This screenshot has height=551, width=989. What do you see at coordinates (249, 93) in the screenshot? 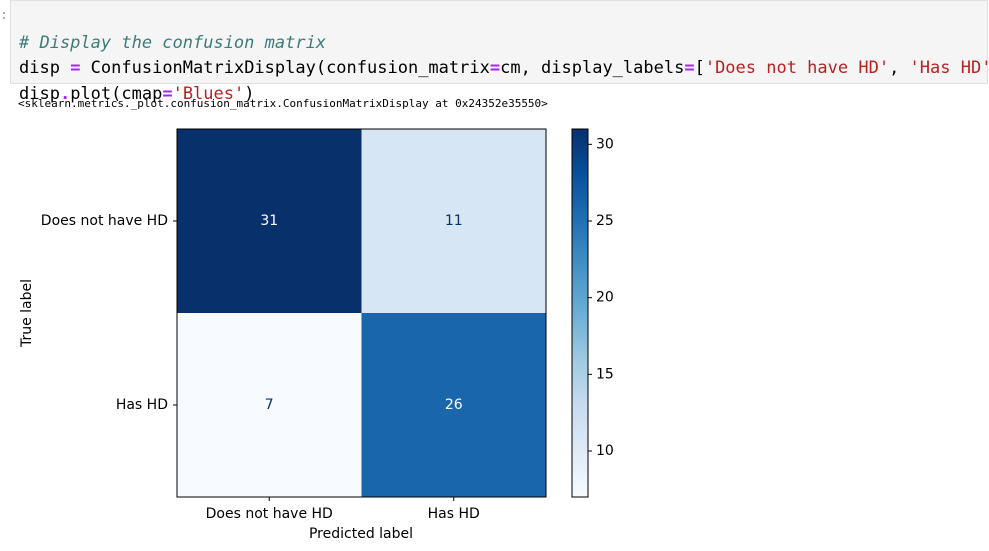
I see `token: )` at bounding box center [249, 93].